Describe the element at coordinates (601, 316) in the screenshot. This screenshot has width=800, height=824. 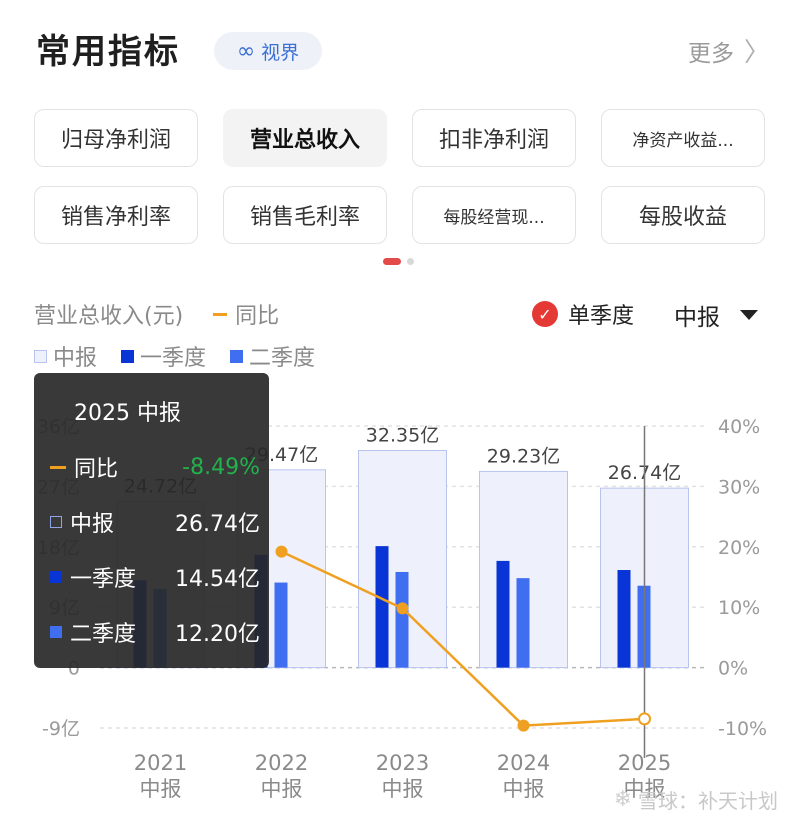
I see `single-quarter-label: 单季度` at that location.